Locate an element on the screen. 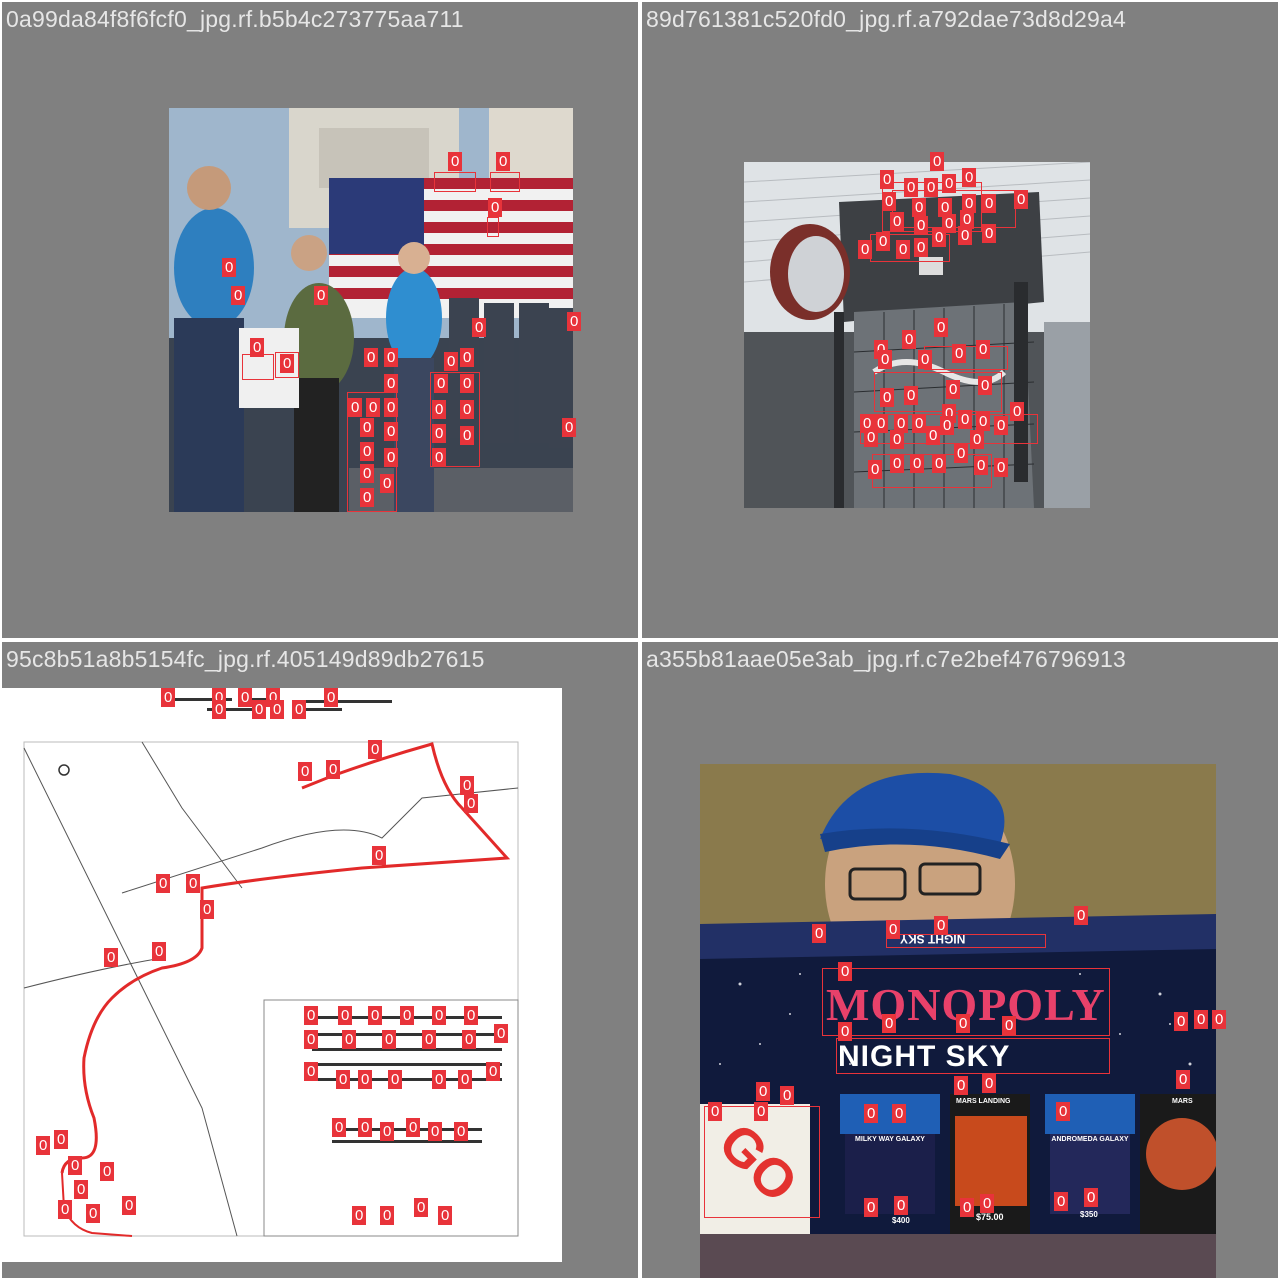  space-mars-landing: MARS LANDING is located at coordinates (983, 1101).